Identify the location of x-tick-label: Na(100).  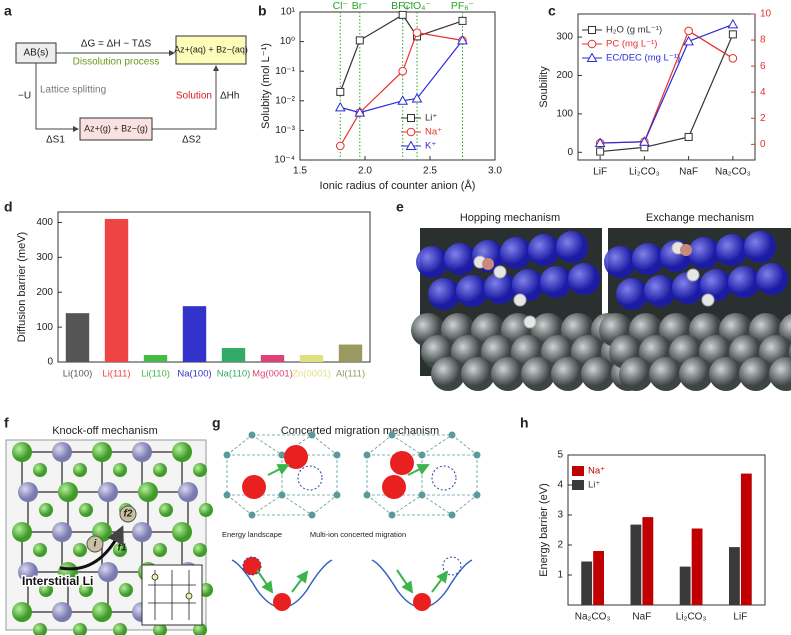
(194, 374).